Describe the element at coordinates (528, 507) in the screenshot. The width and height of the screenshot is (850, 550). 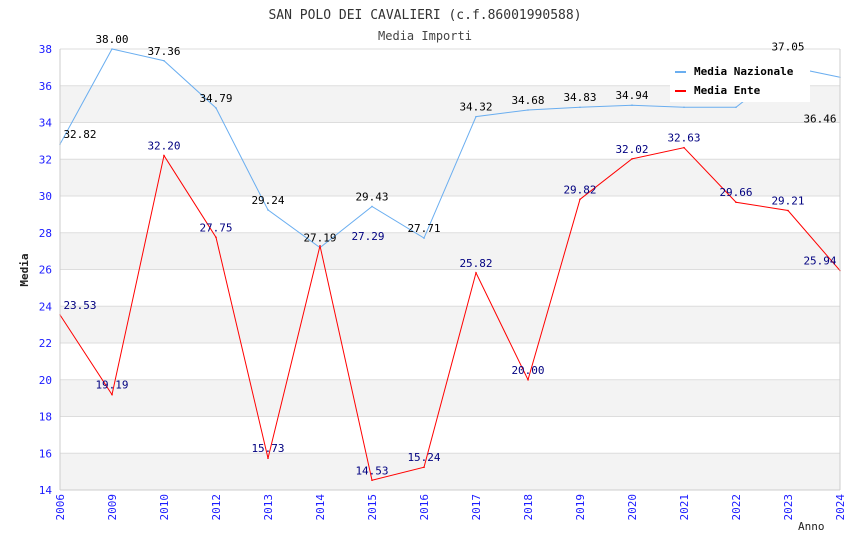
I see `x-tick-label: 2018` at that location.